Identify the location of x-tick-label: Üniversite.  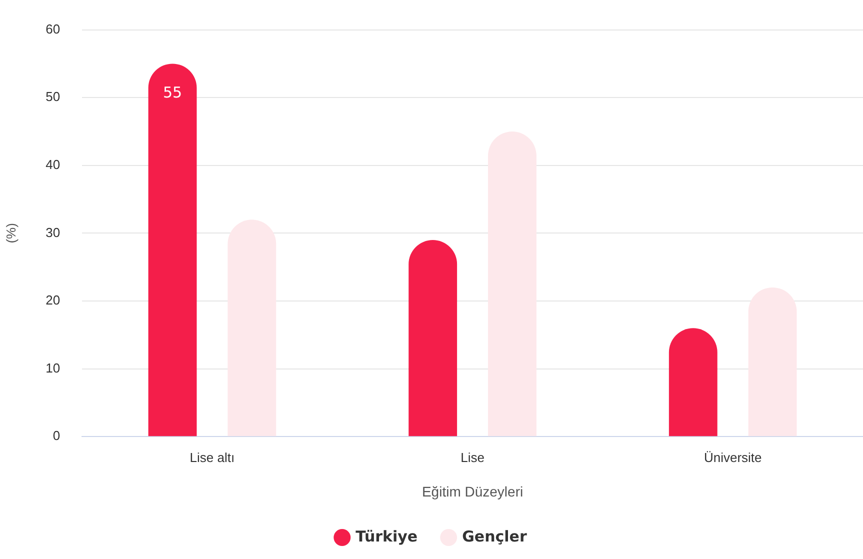
(733, 457).